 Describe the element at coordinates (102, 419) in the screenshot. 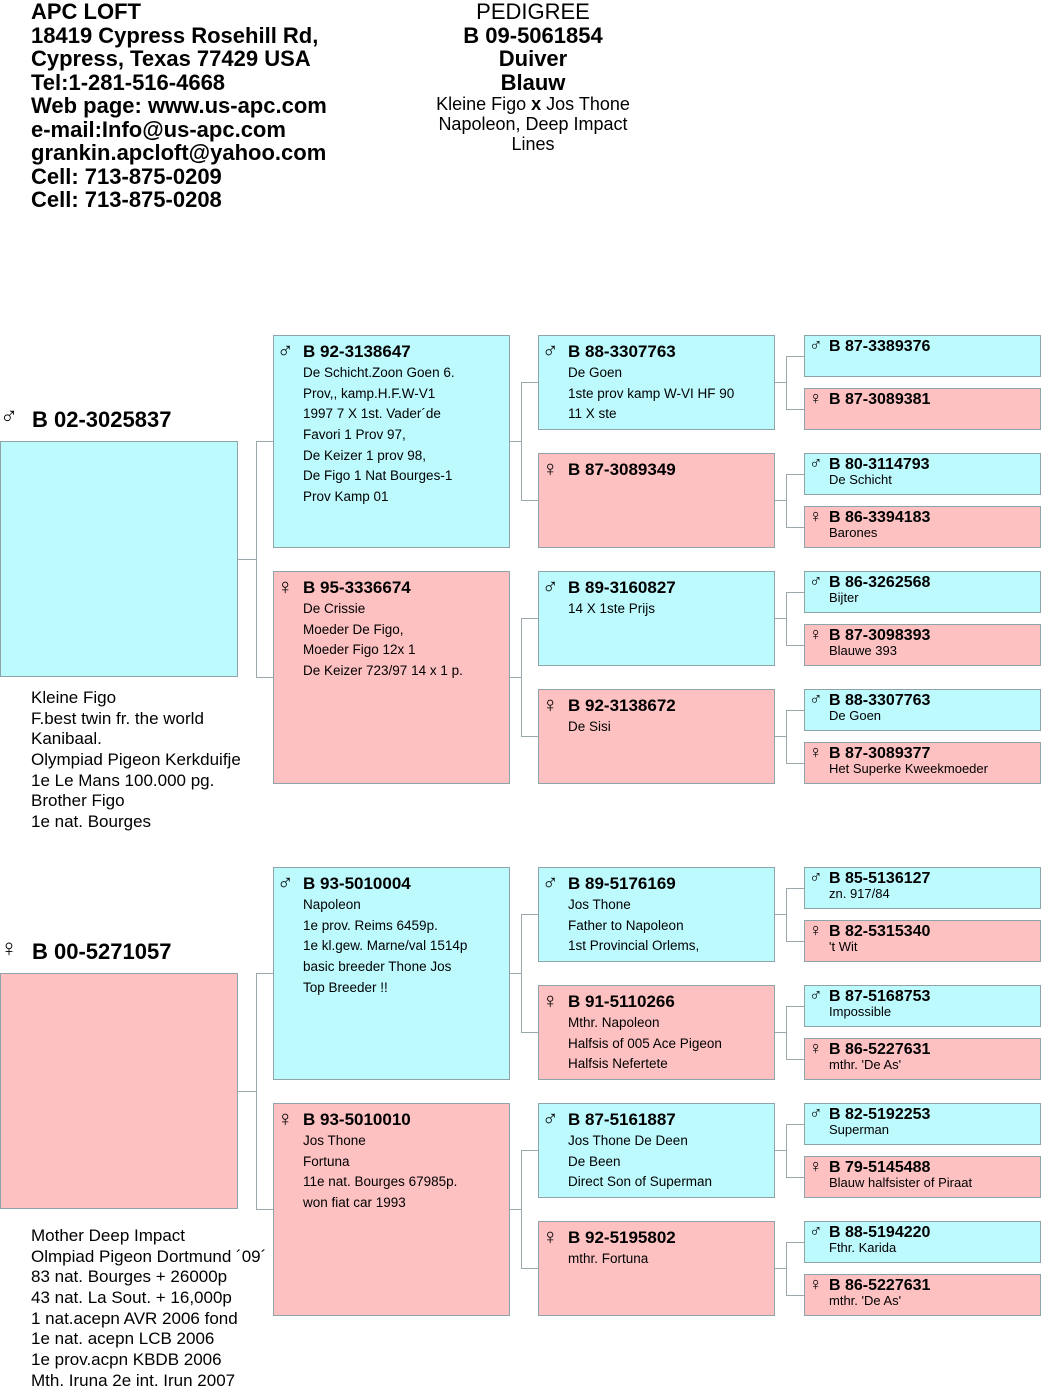

I see `sire-ring: B 02-3025837` at that location.